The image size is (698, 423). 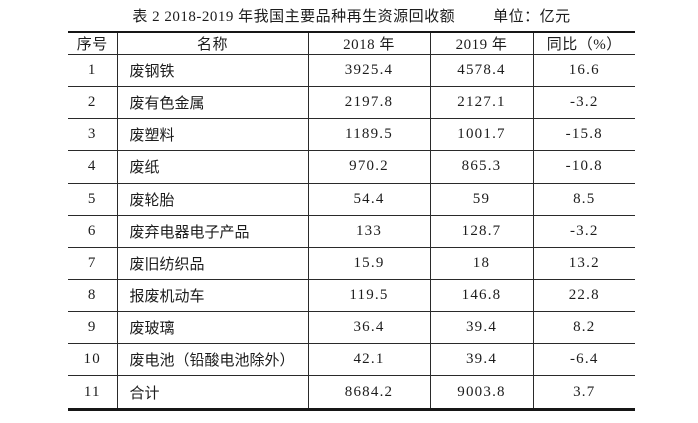 I want to click on yoy-percent-cell: -6.4, so click(x=584, y=360).